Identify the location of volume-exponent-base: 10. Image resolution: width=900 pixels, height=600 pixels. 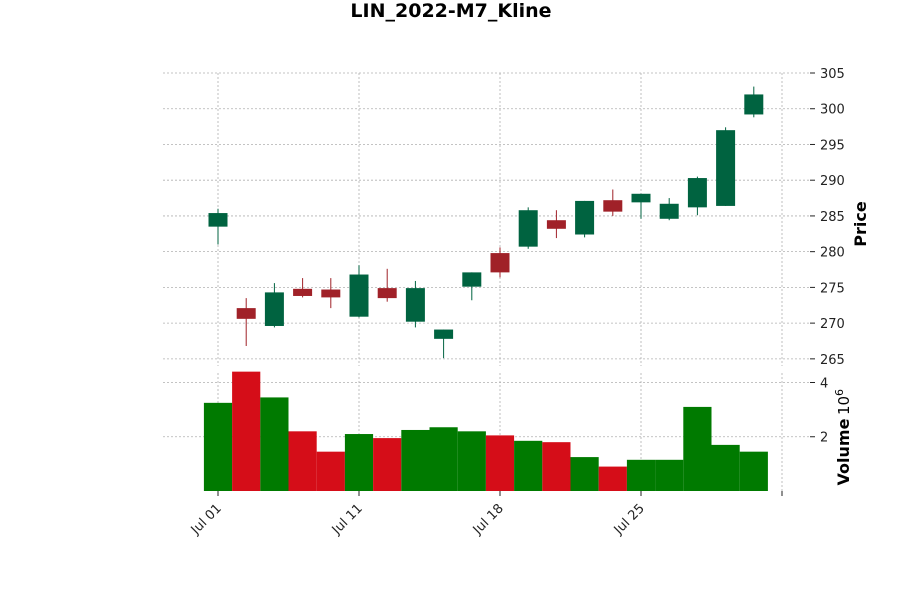
(844, 405).